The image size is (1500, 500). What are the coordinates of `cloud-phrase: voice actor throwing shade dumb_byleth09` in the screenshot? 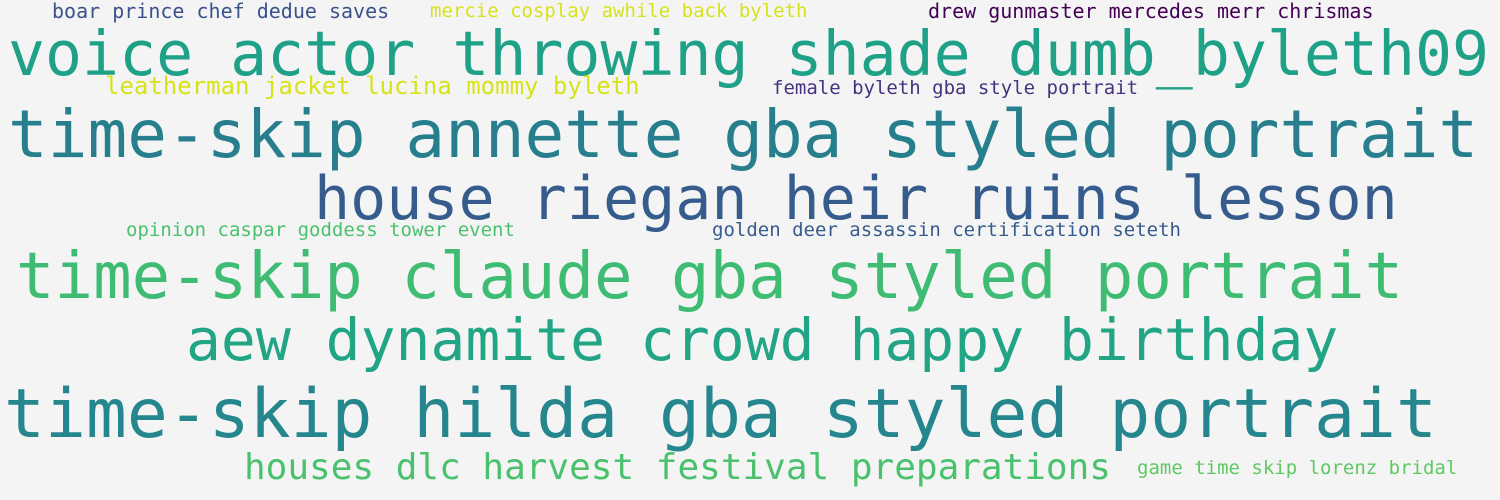 It's located at (749, 54).